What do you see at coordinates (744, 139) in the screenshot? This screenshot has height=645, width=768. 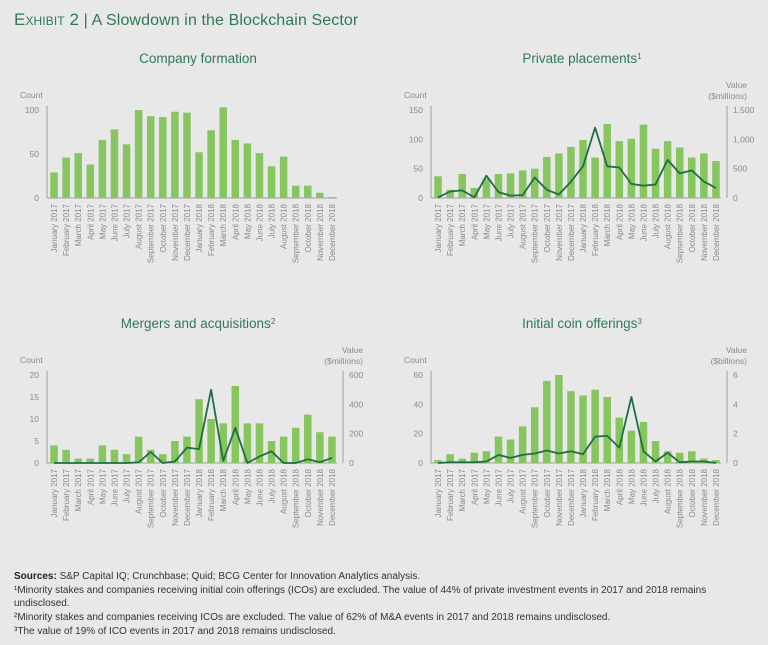 I see `y2-tick-label: 1,000` at bounding box center [744, 139].